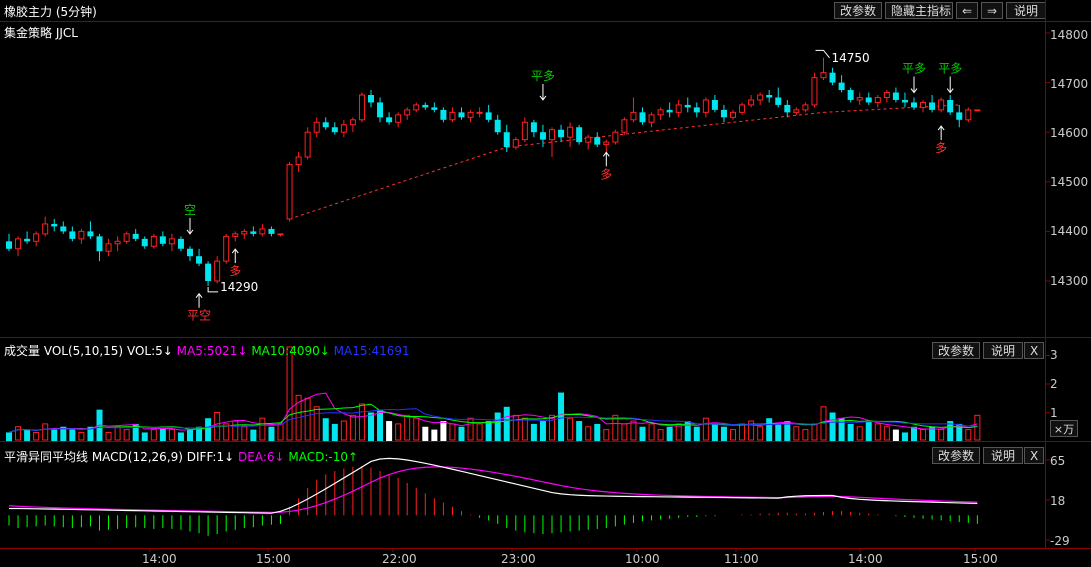 Image resolution: width=1091 pixels, height=567 pixels. I want to click on macd-params-button: 改参数, so click(956, 455).